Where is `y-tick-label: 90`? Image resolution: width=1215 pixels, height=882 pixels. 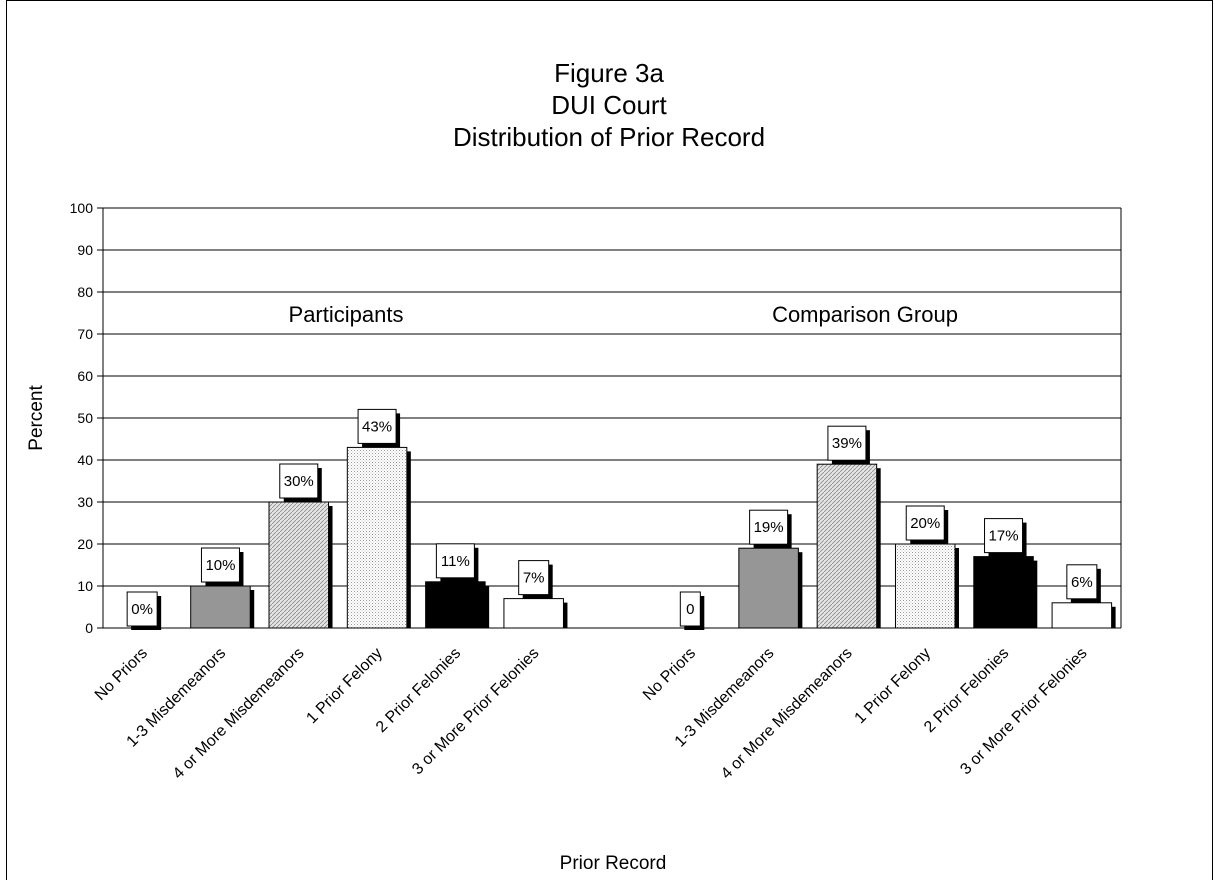 y-tick-label: 90 is located at coordinates (85, 250).